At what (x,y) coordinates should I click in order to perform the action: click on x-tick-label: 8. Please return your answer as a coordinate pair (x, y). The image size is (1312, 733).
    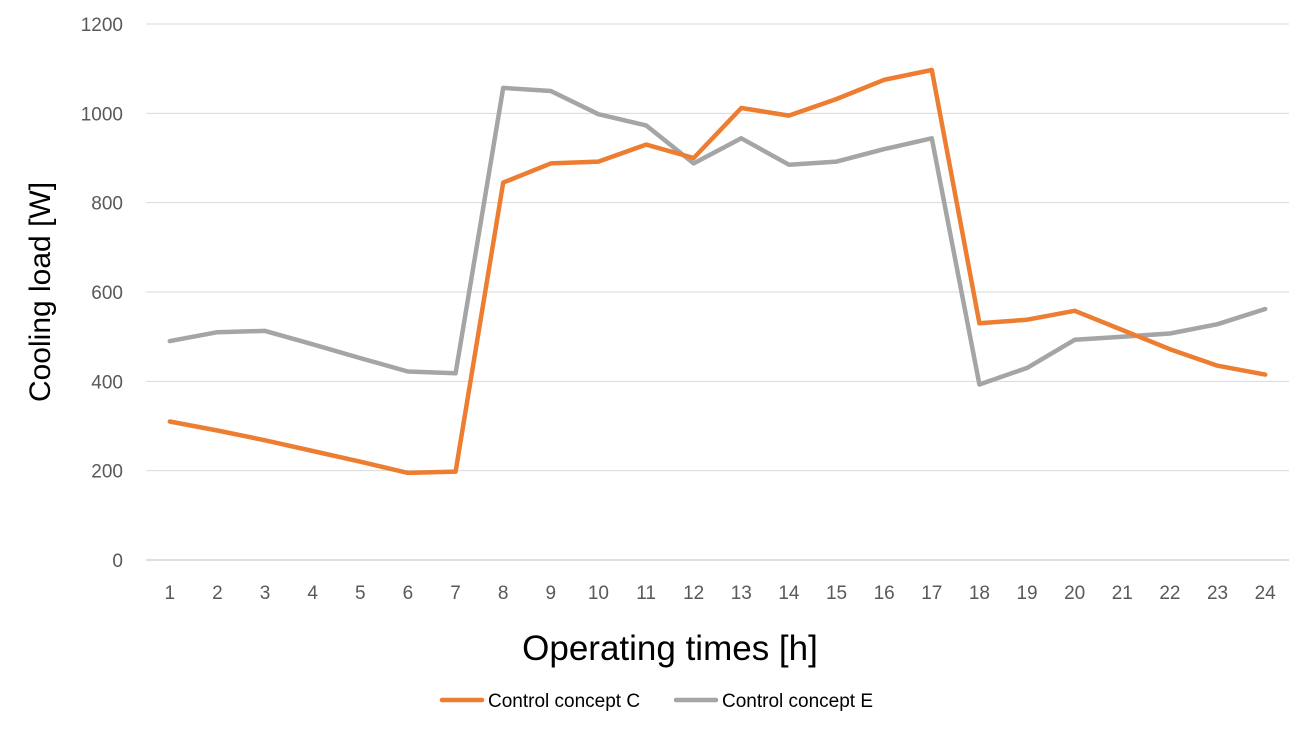
    Looking at the image, I should click on (503, 593).